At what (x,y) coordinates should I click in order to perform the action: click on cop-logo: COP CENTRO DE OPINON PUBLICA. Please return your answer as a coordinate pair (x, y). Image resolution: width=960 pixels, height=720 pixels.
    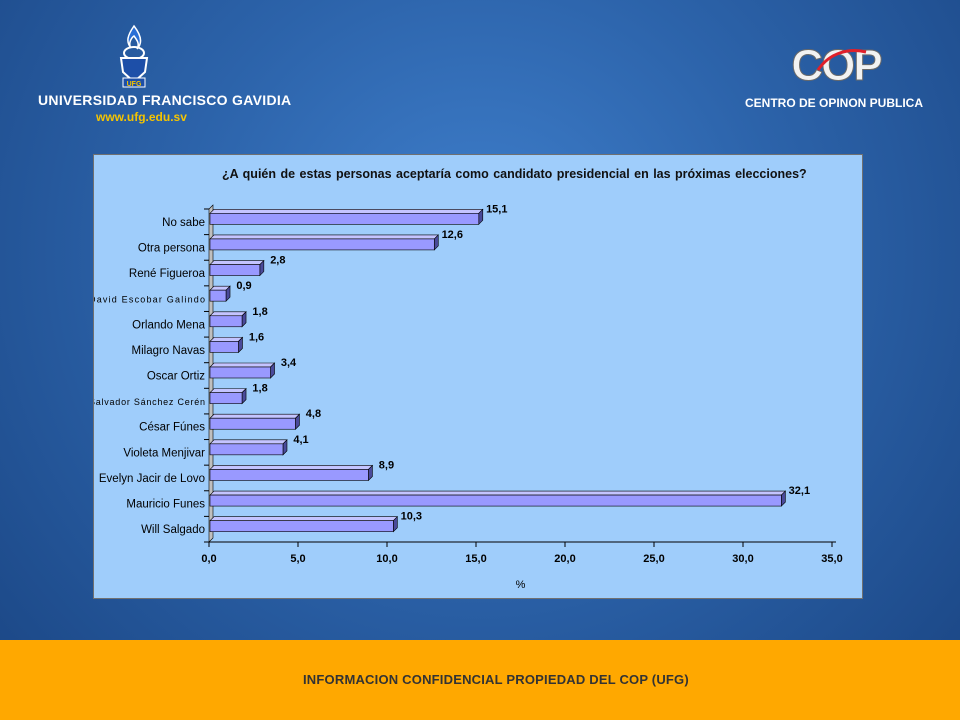
    Looking at the image, I should click on (837, 76).